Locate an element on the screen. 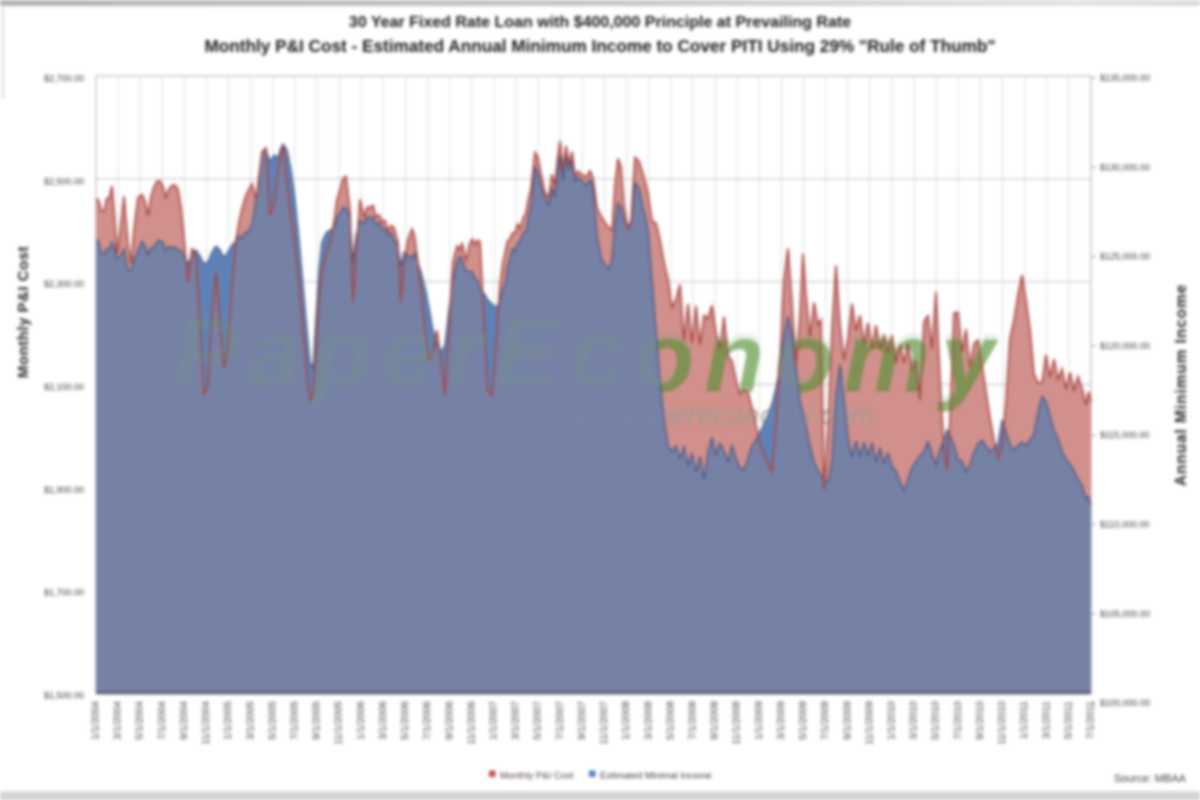 The height and width of the screenshot is (800, 1200). svg-text: 7/1/2006 is located at coordinates (427, 720).